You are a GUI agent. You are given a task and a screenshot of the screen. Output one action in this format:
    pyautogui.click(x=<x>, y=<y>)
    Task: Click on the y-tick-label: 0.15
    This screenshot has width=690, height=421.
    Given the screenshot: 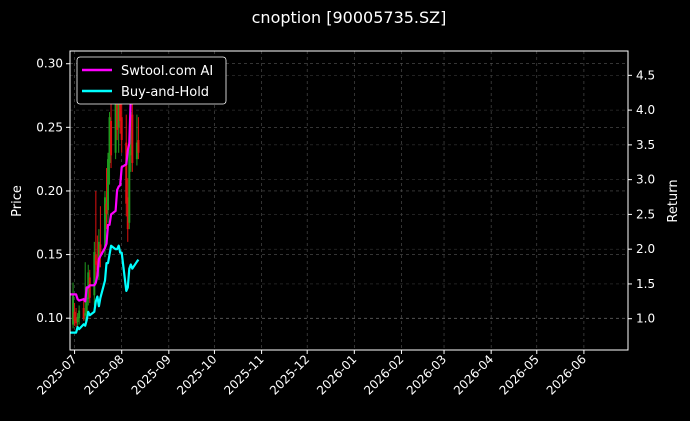 What is the action you would take?
    pyautogui.click(x=49, y=255)
    